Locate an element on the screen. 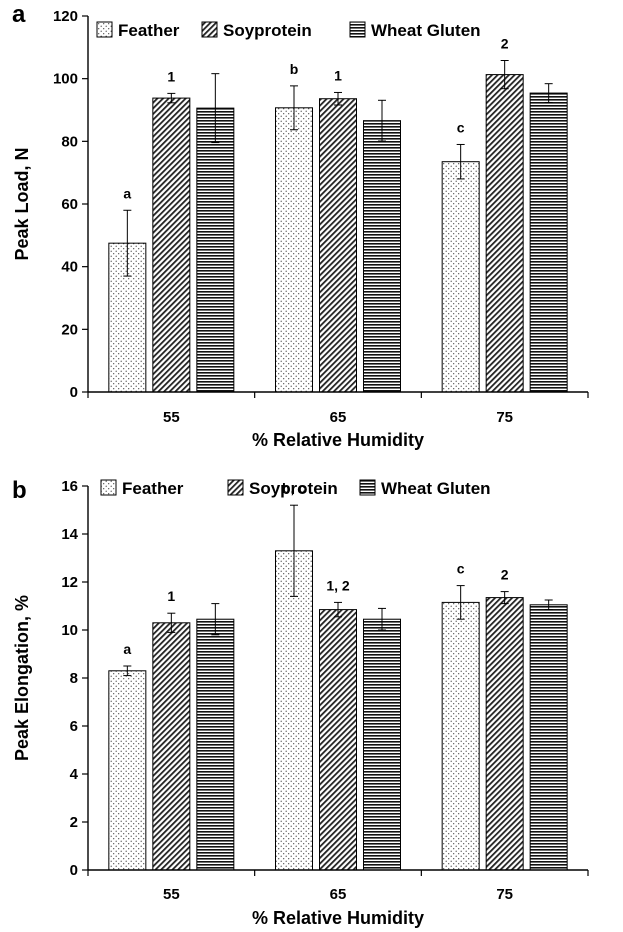  y-tick-label: 100 is located at coordinates (65, 79).